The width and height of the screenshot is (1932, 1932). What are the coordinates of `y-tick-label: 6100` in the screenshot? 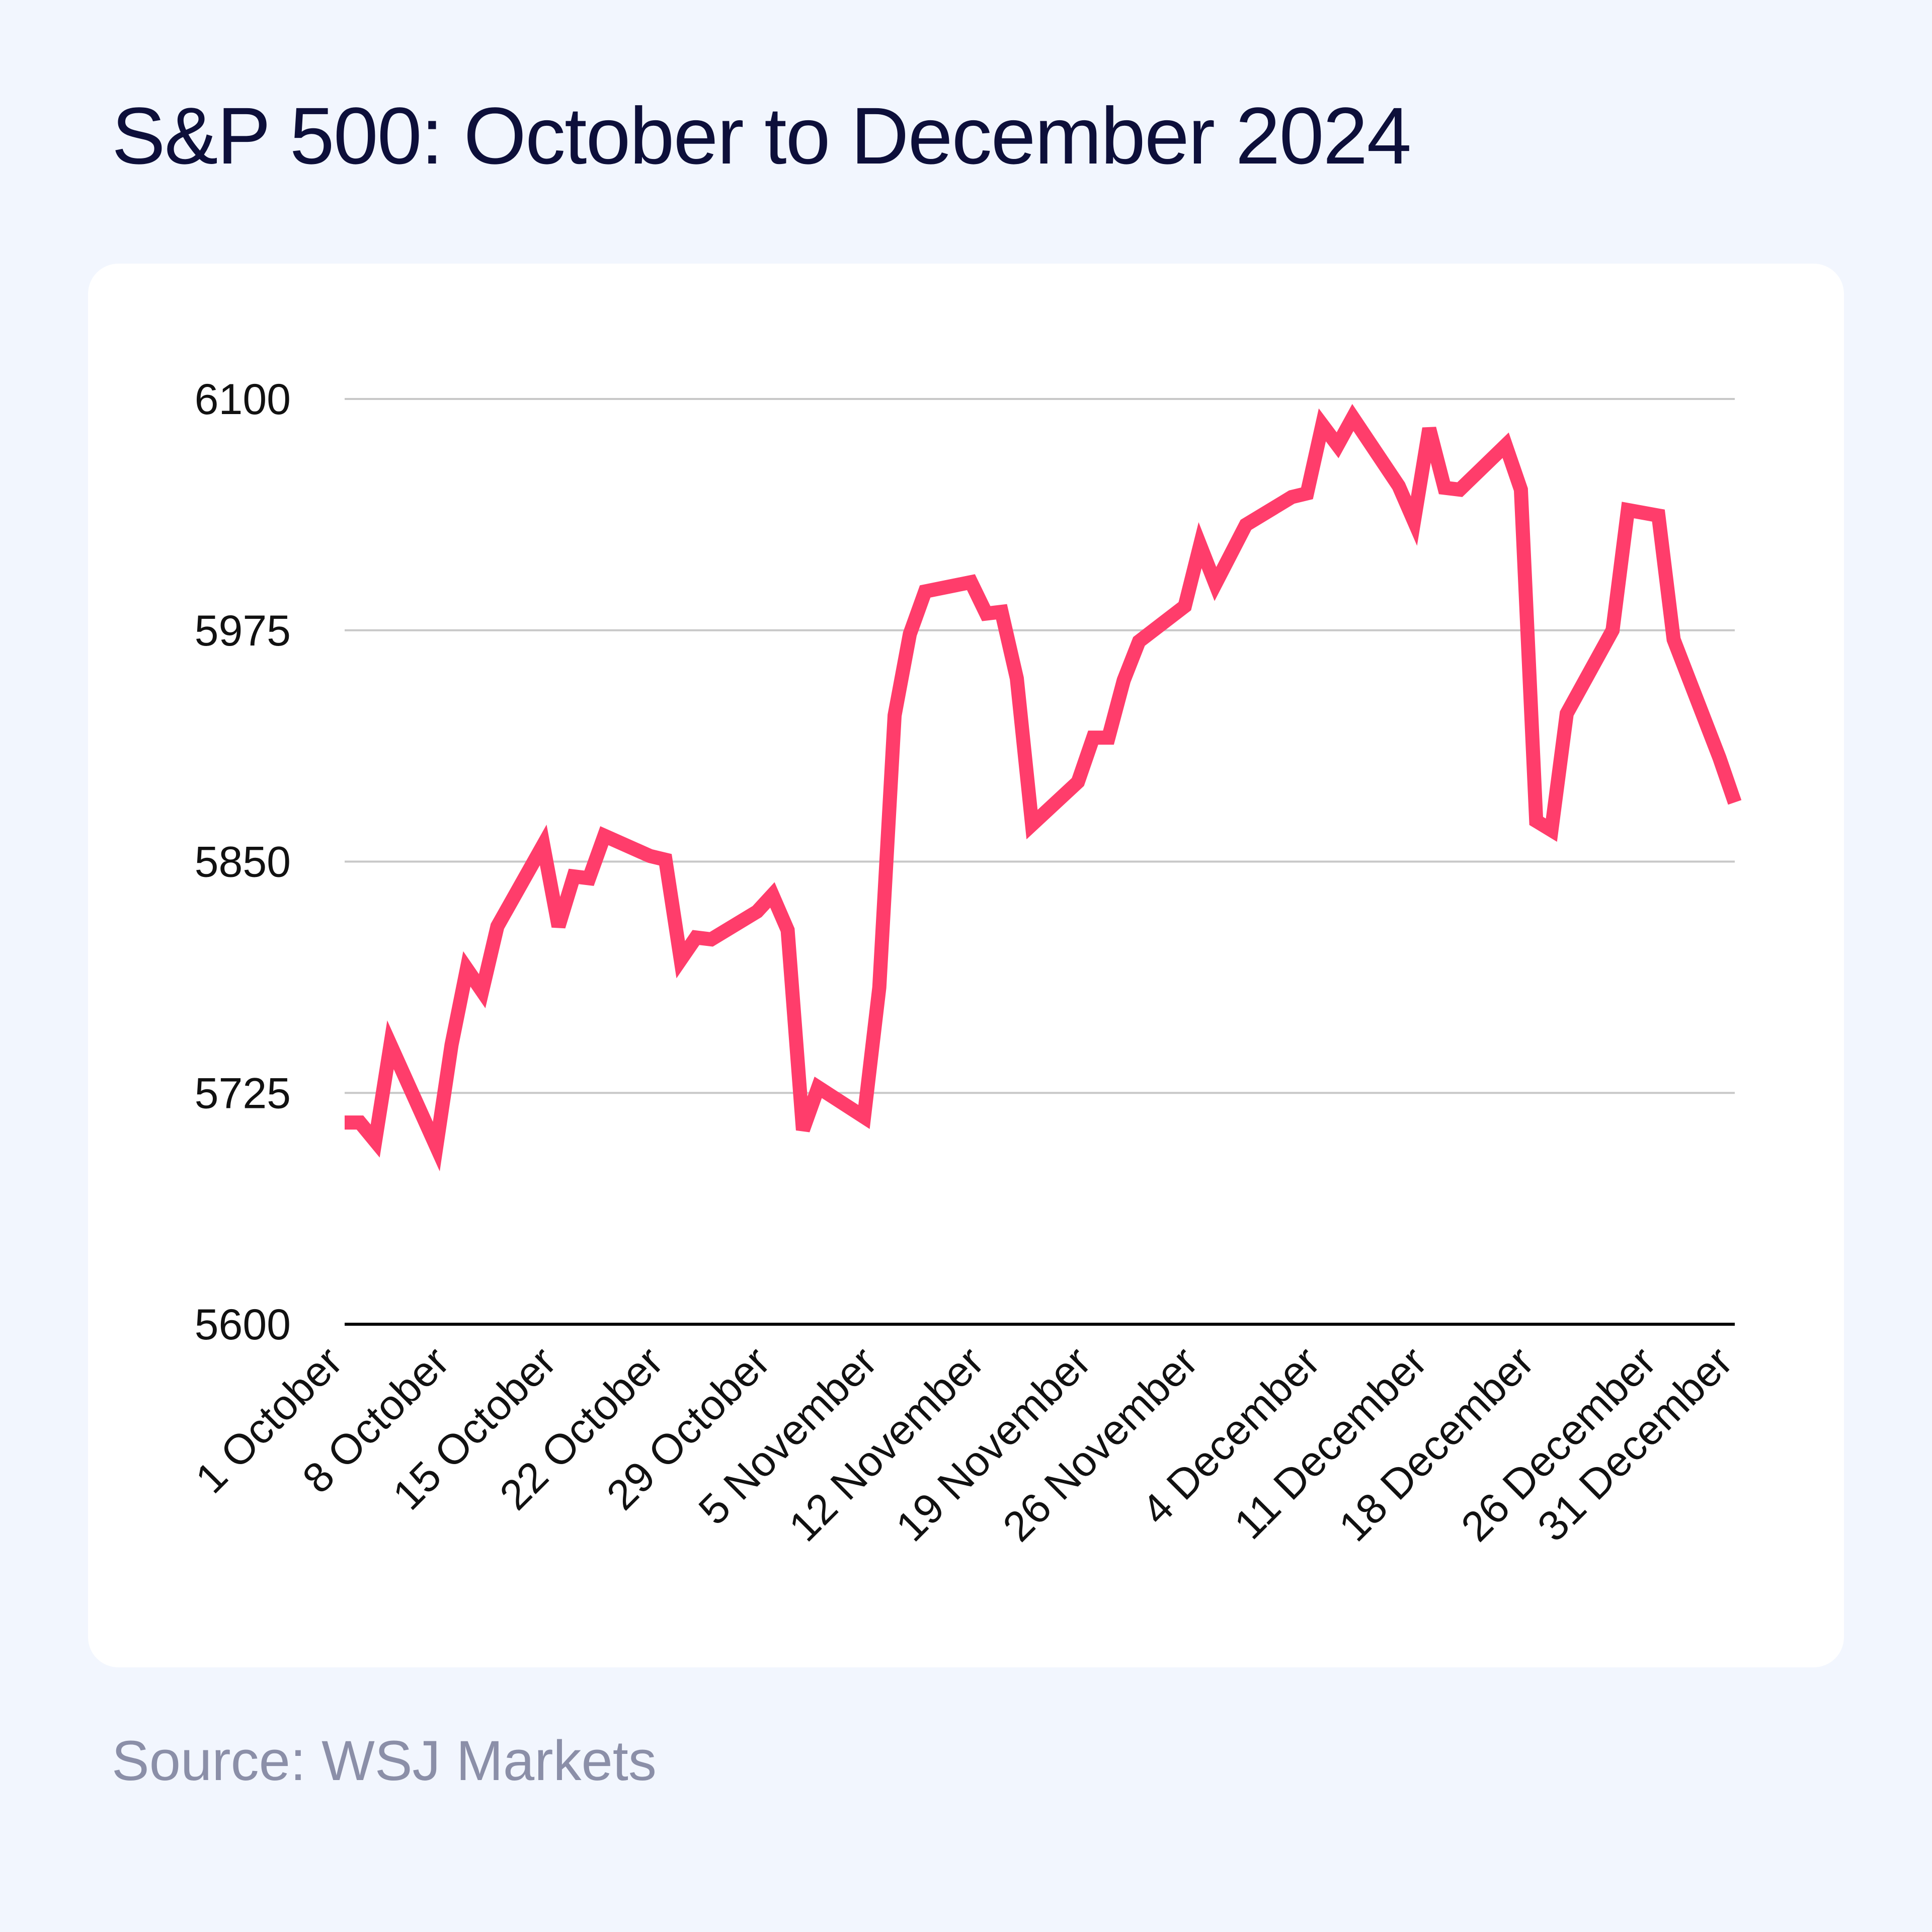 It's located at (243, 399).